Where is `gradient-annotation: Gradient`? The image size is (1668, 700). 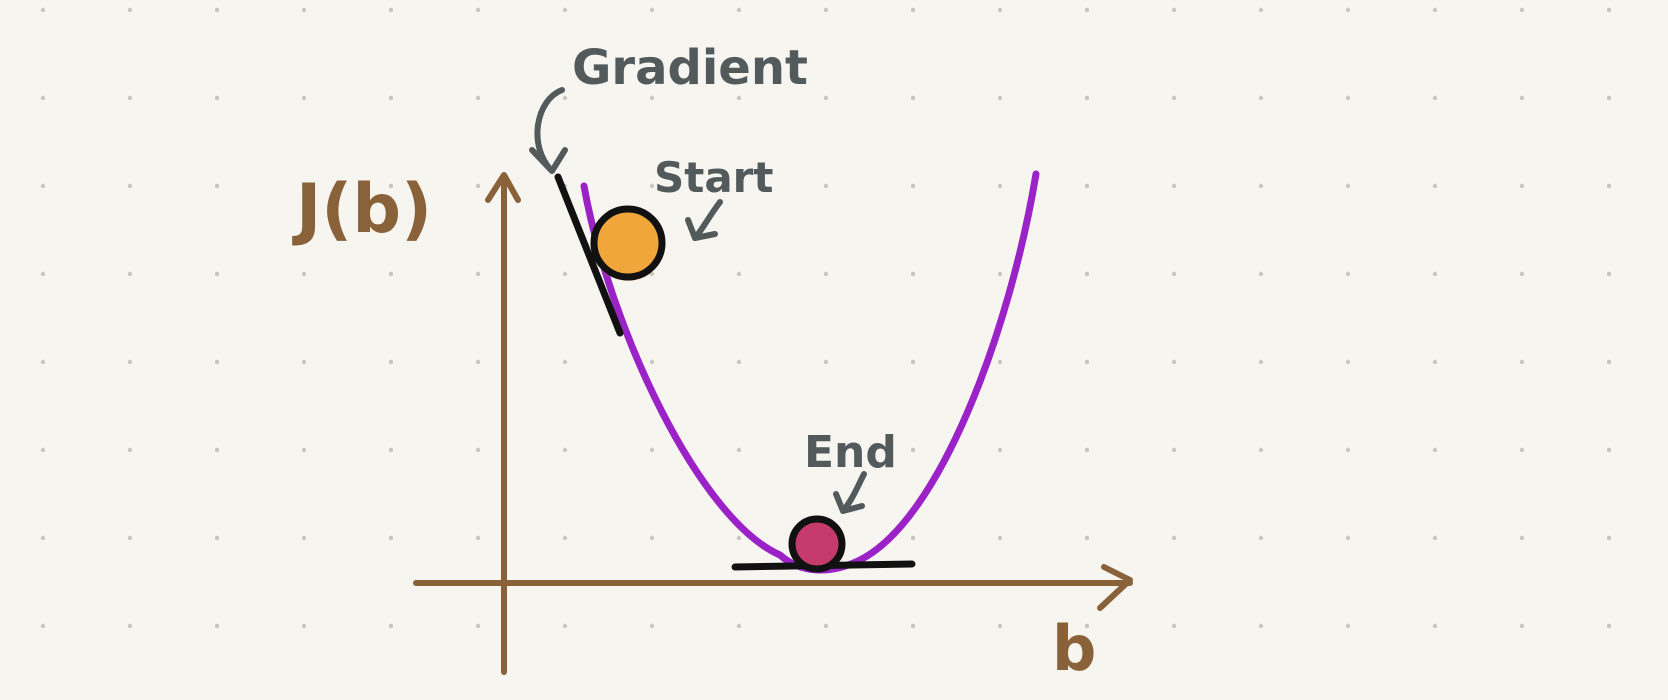 gradient-annotation: Gradient is located at coordinates (690, 68).